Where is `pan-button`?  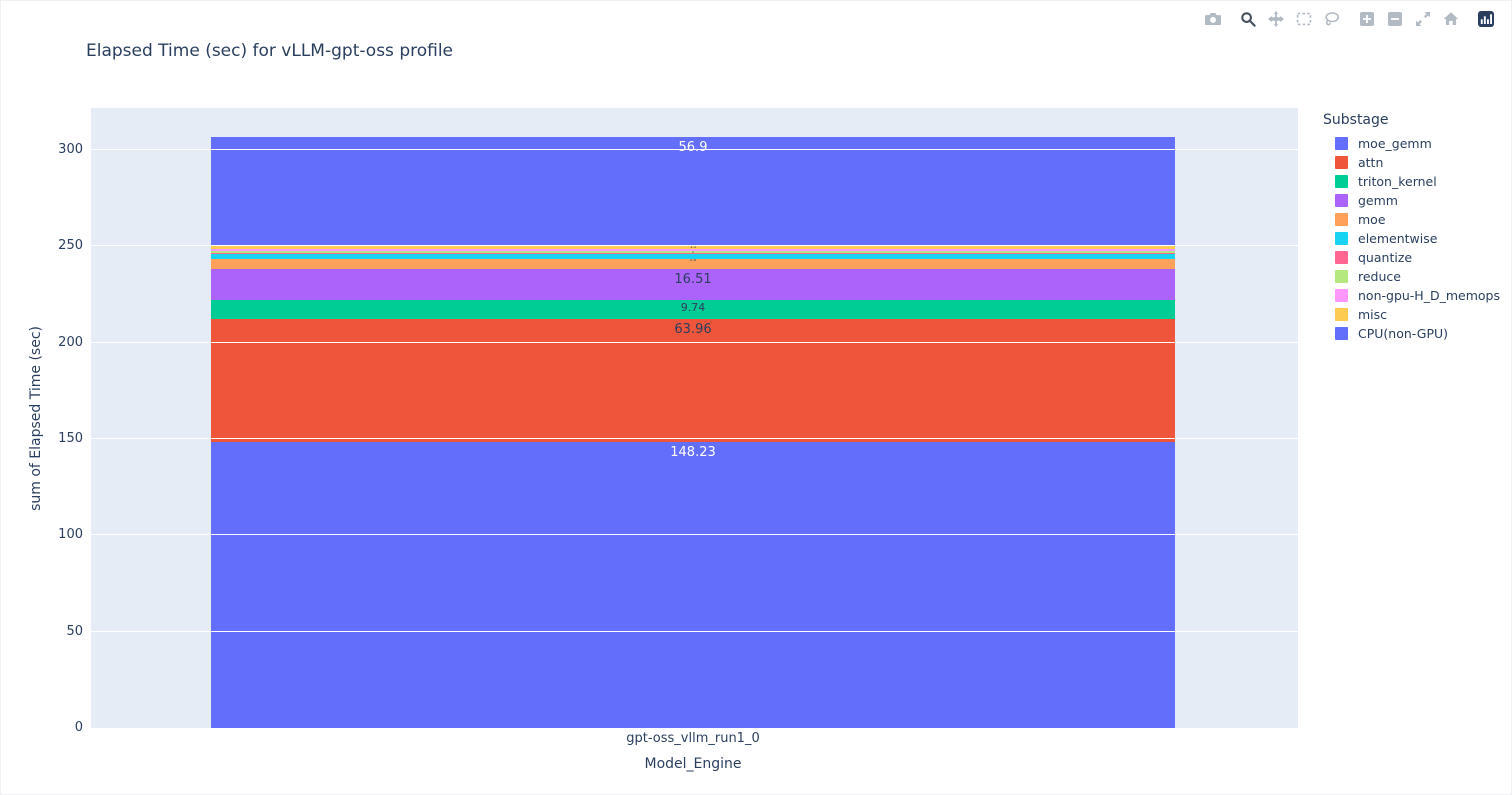 pan-button is located at coordinates (1276, 19).